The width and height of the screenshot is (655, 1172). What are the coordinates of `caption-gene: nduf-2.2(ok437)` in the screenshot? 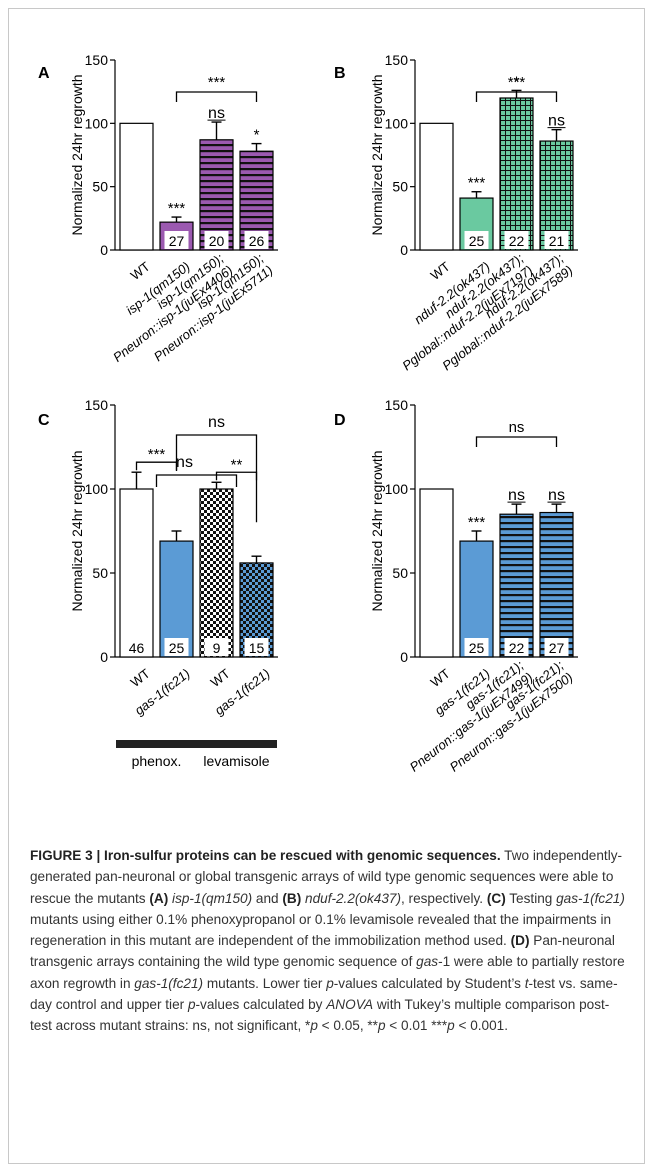 It's located at (351, 898).